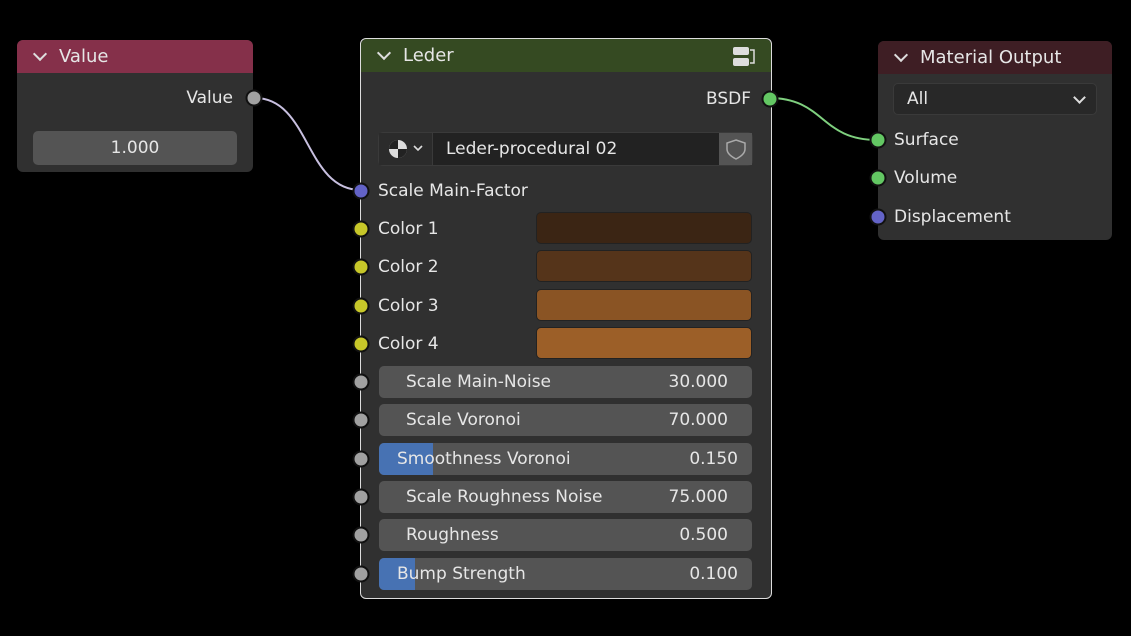  Describe the element at coordinates (566, 55) in the screenshot. I see `group-node-header: Leder` at that location.